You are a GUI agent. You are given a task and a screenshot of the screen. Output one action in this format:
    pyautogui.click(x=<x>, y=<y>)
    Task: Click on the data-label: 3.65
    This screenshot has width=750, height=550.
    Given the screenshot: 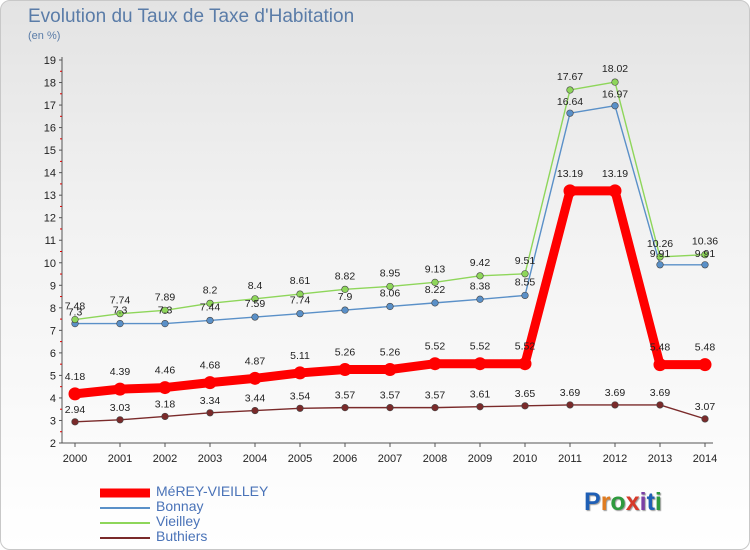 What is the action you would take?
    pyautogui.click(x=525, y=394)
    